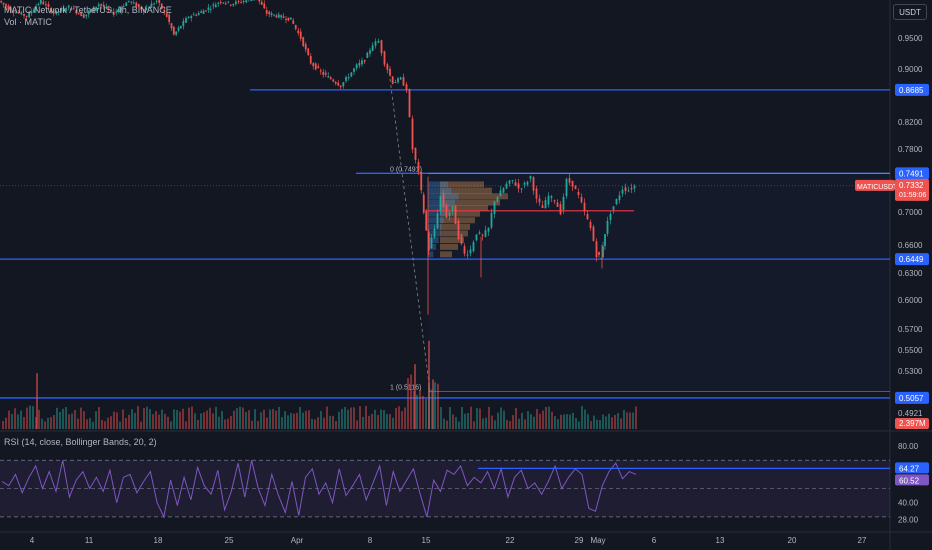  Describe the element at coordinates (410, 235) in the screenshot. I see `fib-trend-line` at that location.